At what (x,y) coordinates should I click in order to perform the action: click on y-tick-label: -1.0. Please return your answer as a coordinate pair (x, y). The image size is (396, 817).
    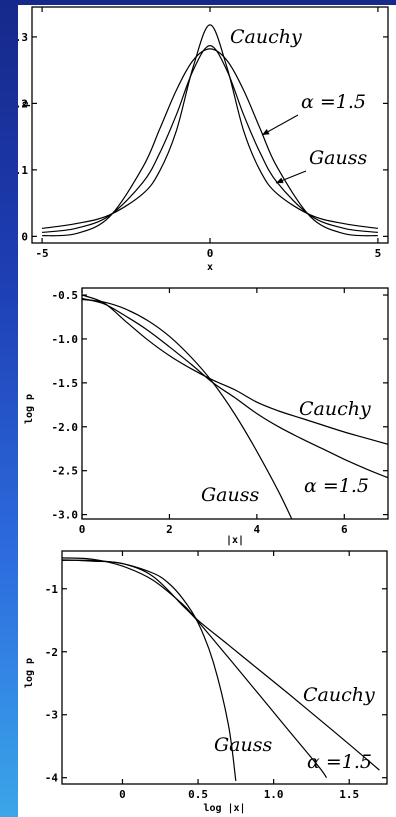
    Looking at the image, I should click on (65, 339).